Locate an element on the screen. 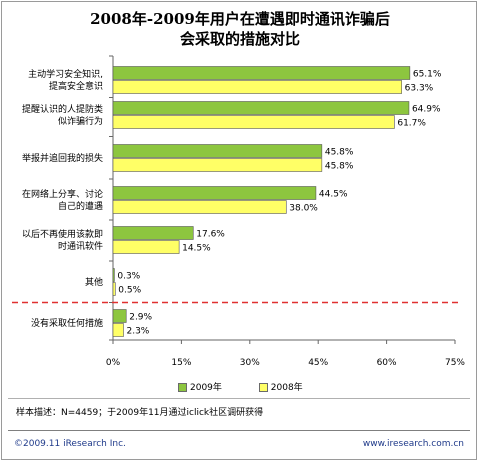 Image resolution: width=480 pixels, height=463 pixels. category-label-6-line-0: 没有采取任何措施 is located at coordinates (67, 323).